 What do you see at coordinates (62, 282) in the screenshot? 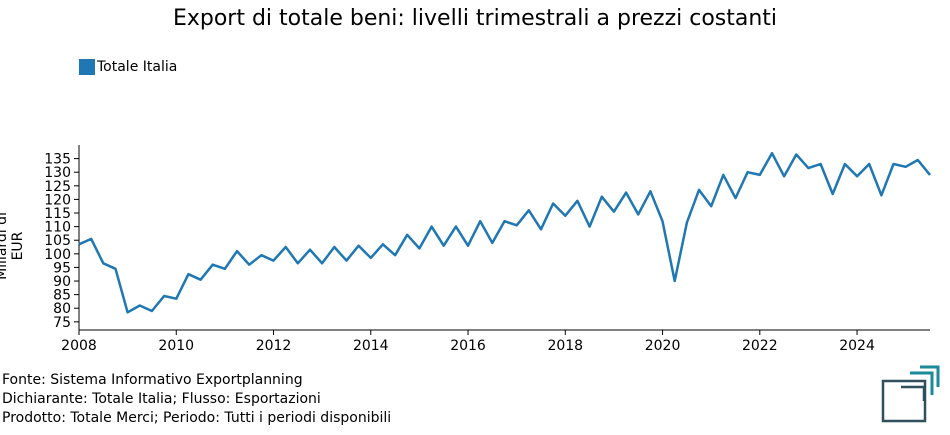
I see `y-tick-label: 90` at bounding box center [62, 282].